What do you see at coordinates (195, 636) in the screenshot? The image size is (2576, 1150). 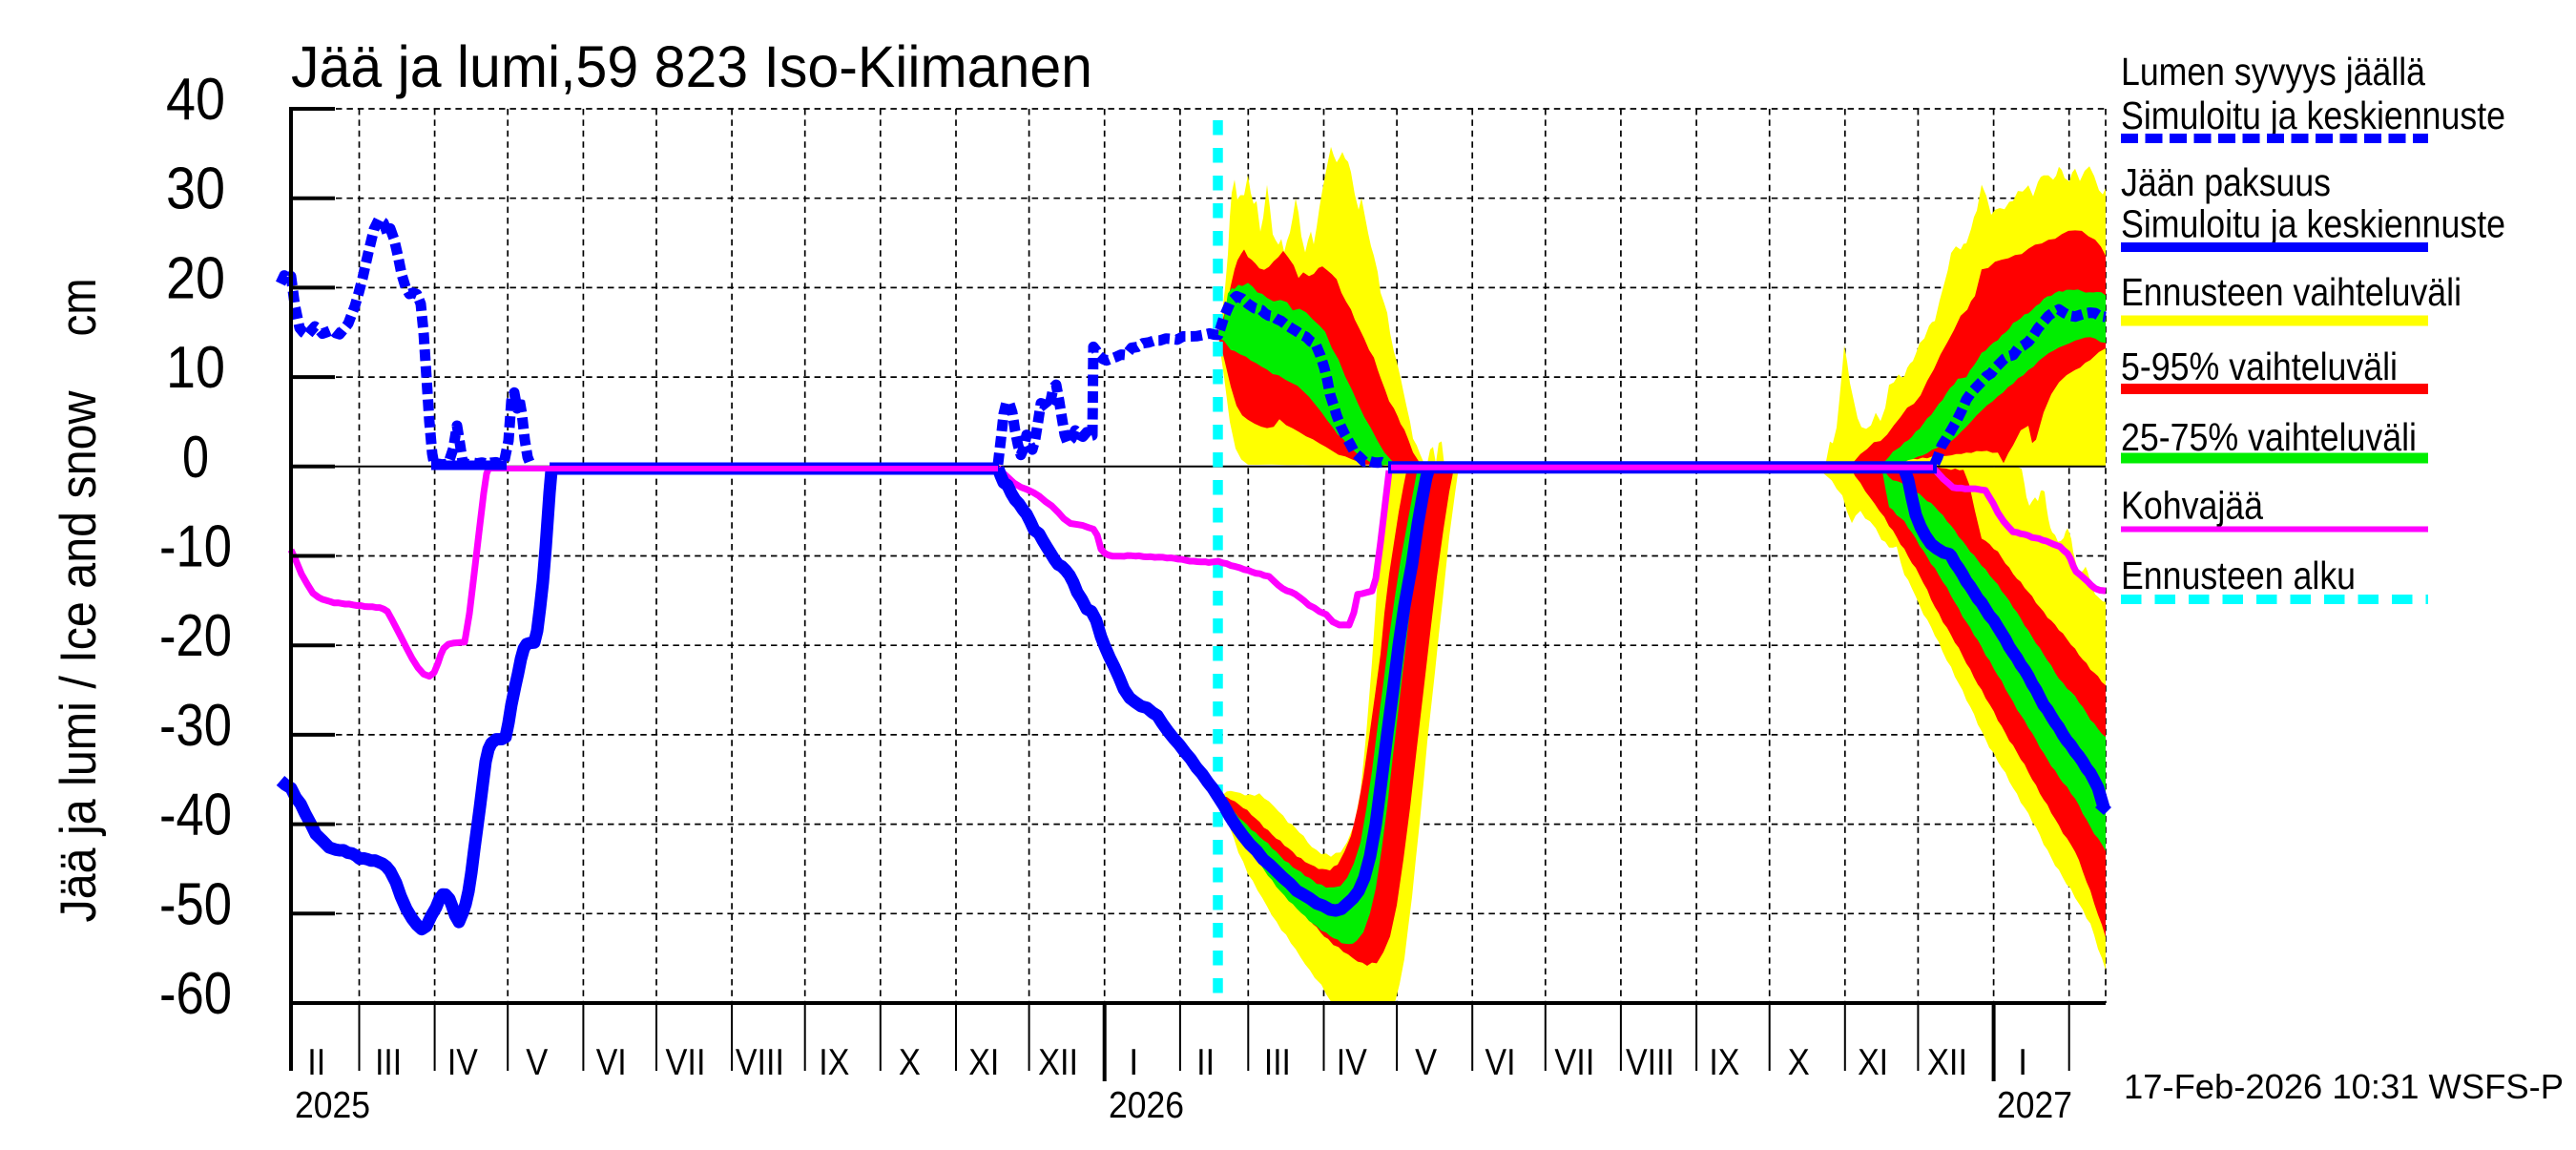 I see `svg-text: -20` at bounding box center [195, 636].